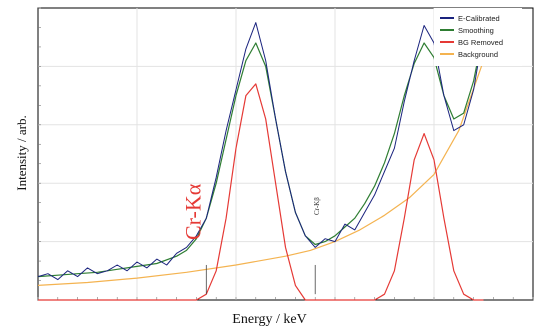 Image resolution: width=539 pixels, height=334 pixels. Describe the element at coordinates (317, 206) in the screenshot. I see `annotation-label: Cr-Kβ` at that location.